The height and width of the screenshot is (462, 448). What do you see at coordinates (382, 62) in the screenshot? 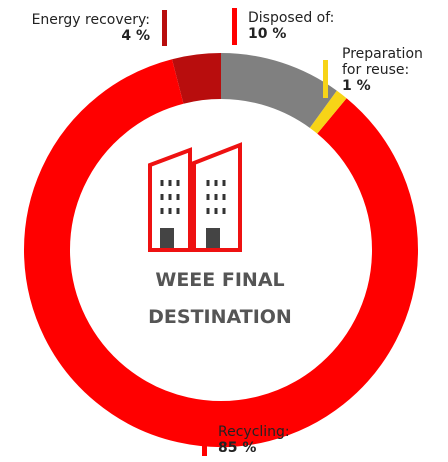
I see `category-label: Preparation for reuse:` at bounding box center [382, 62].